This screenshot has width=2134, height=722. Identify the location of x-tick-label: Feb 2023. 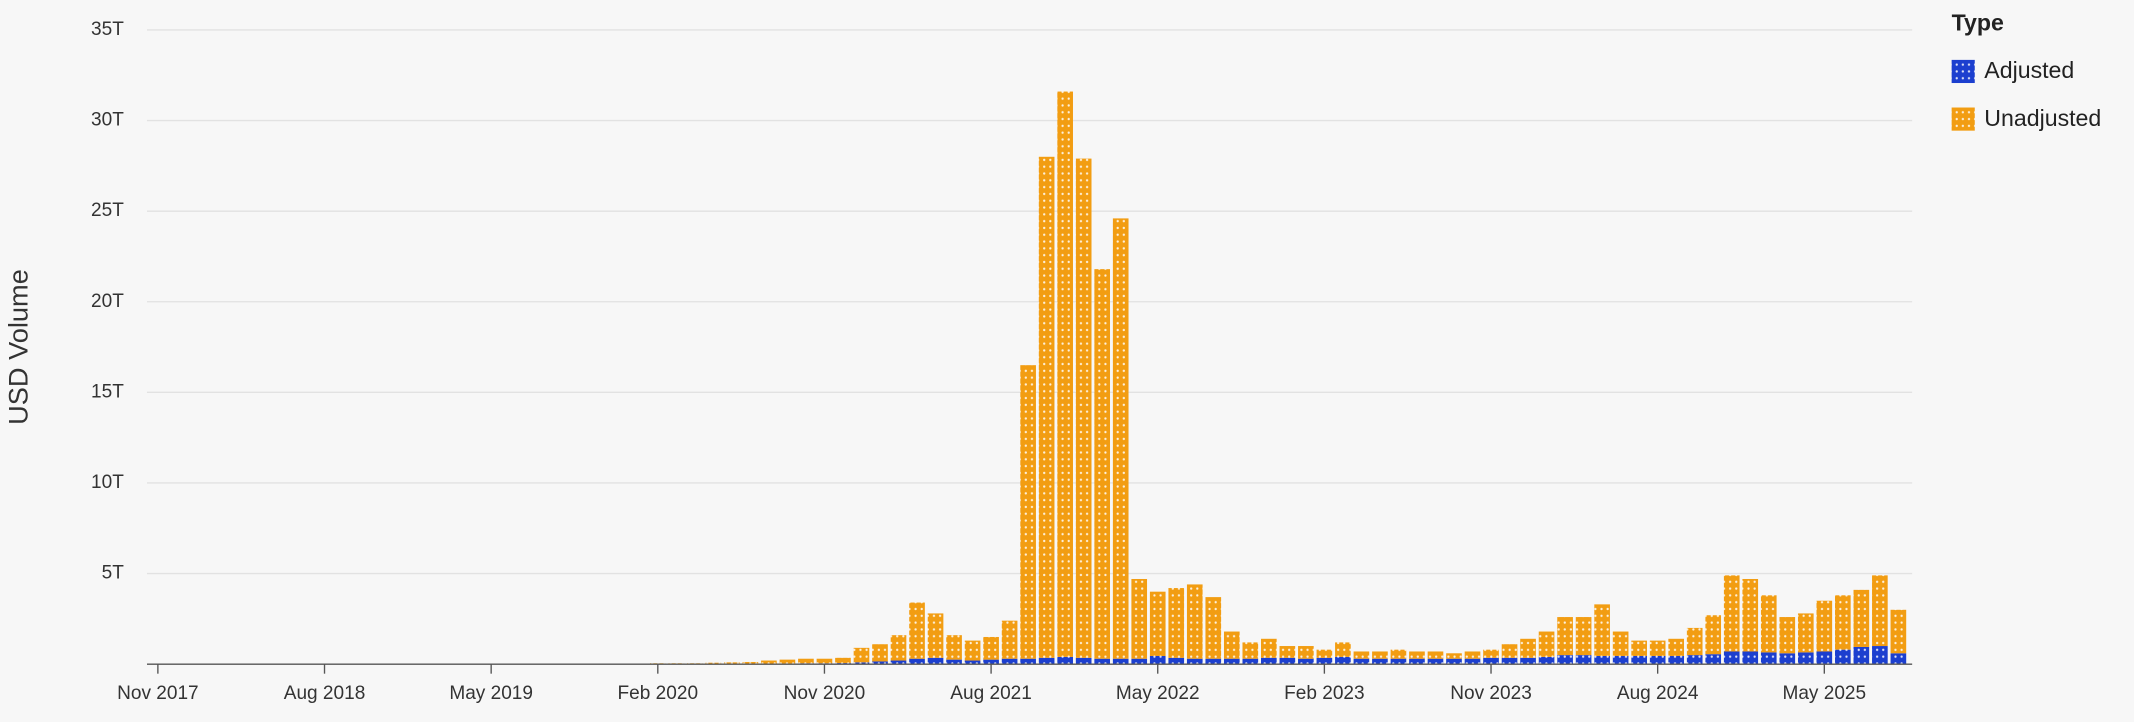
(1324, 693).